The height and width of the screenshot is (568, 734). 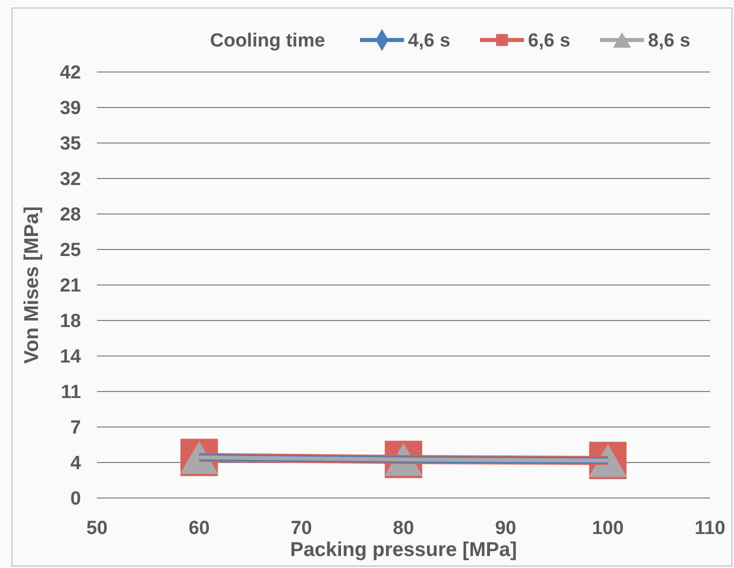 I want to click on legend-title: Cooling time, so click(x=268, y=41).